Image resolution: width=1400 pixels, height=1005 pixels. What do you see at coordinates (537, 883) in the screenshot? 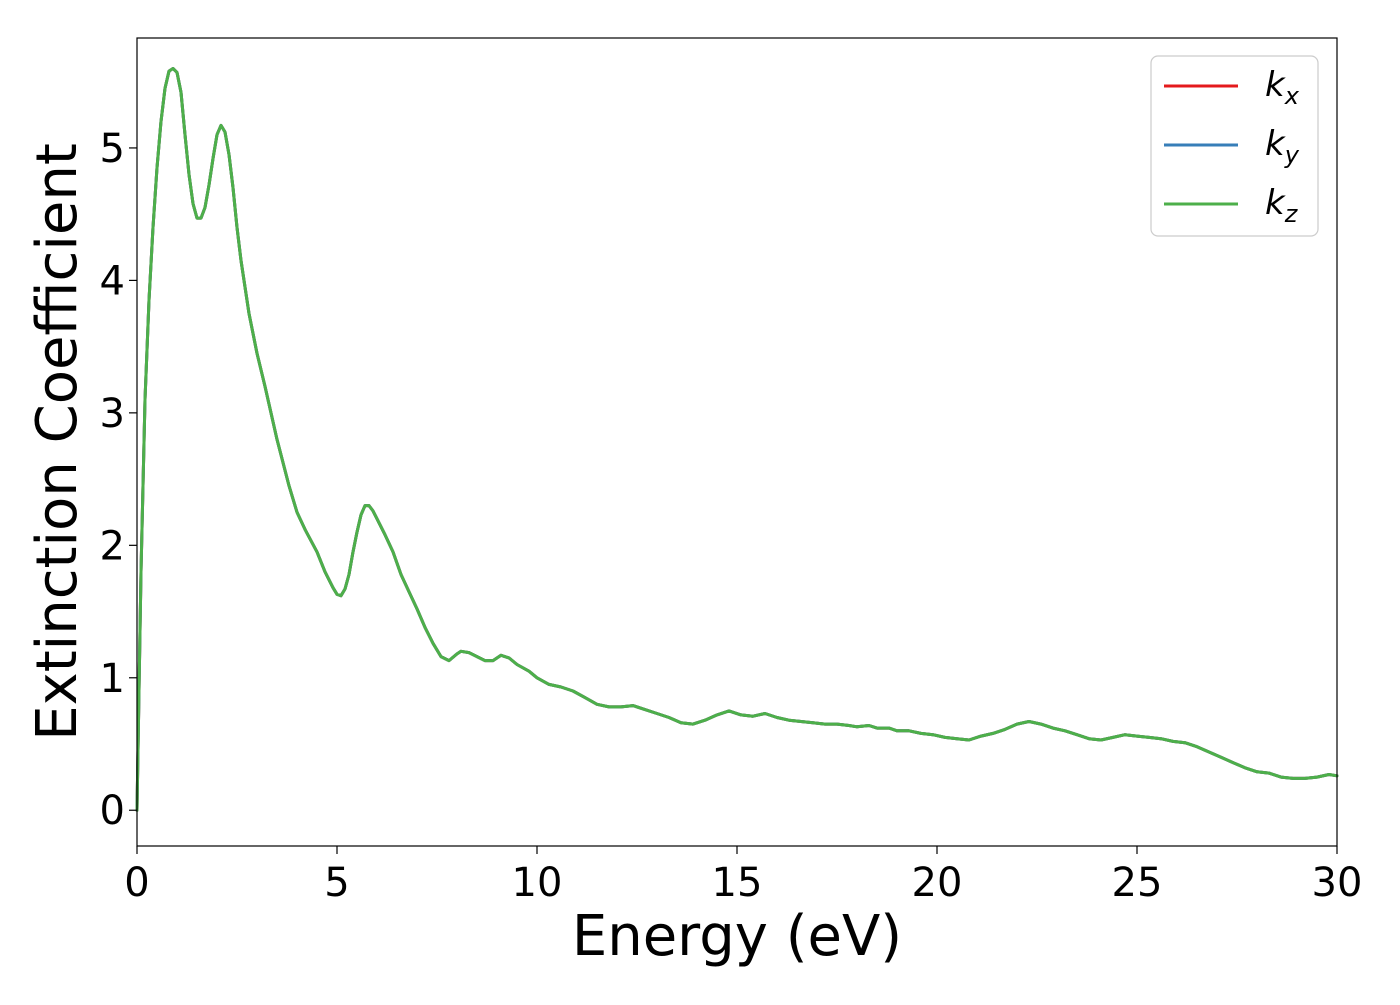
I see `x-tick-label: 10` at bounding box center [537, 883].